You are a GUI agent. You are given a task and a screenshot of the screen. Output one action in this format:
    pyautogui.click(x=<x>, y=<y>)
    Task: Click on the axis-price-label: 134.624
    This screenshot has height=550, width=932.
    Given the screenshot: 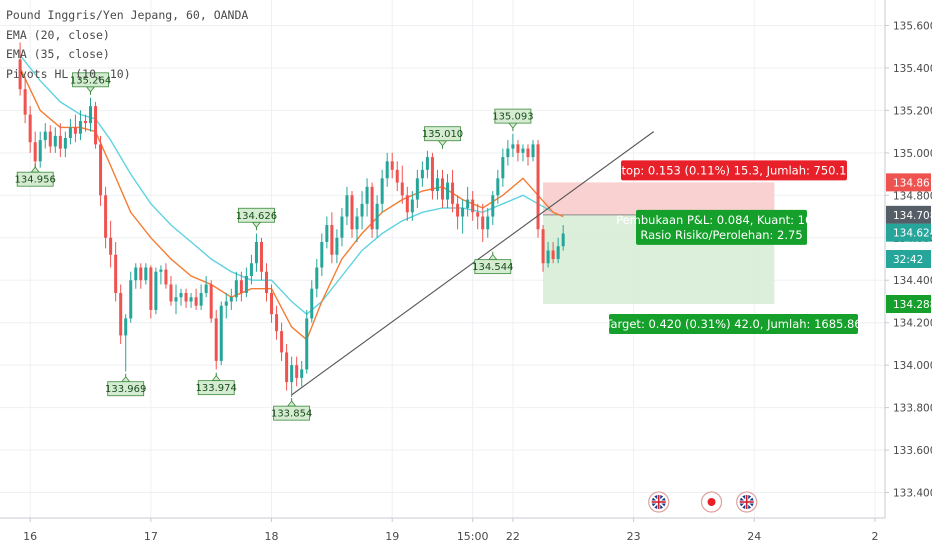 What is the action you would take?
    pyautogui.click(x=909, y=232)
    